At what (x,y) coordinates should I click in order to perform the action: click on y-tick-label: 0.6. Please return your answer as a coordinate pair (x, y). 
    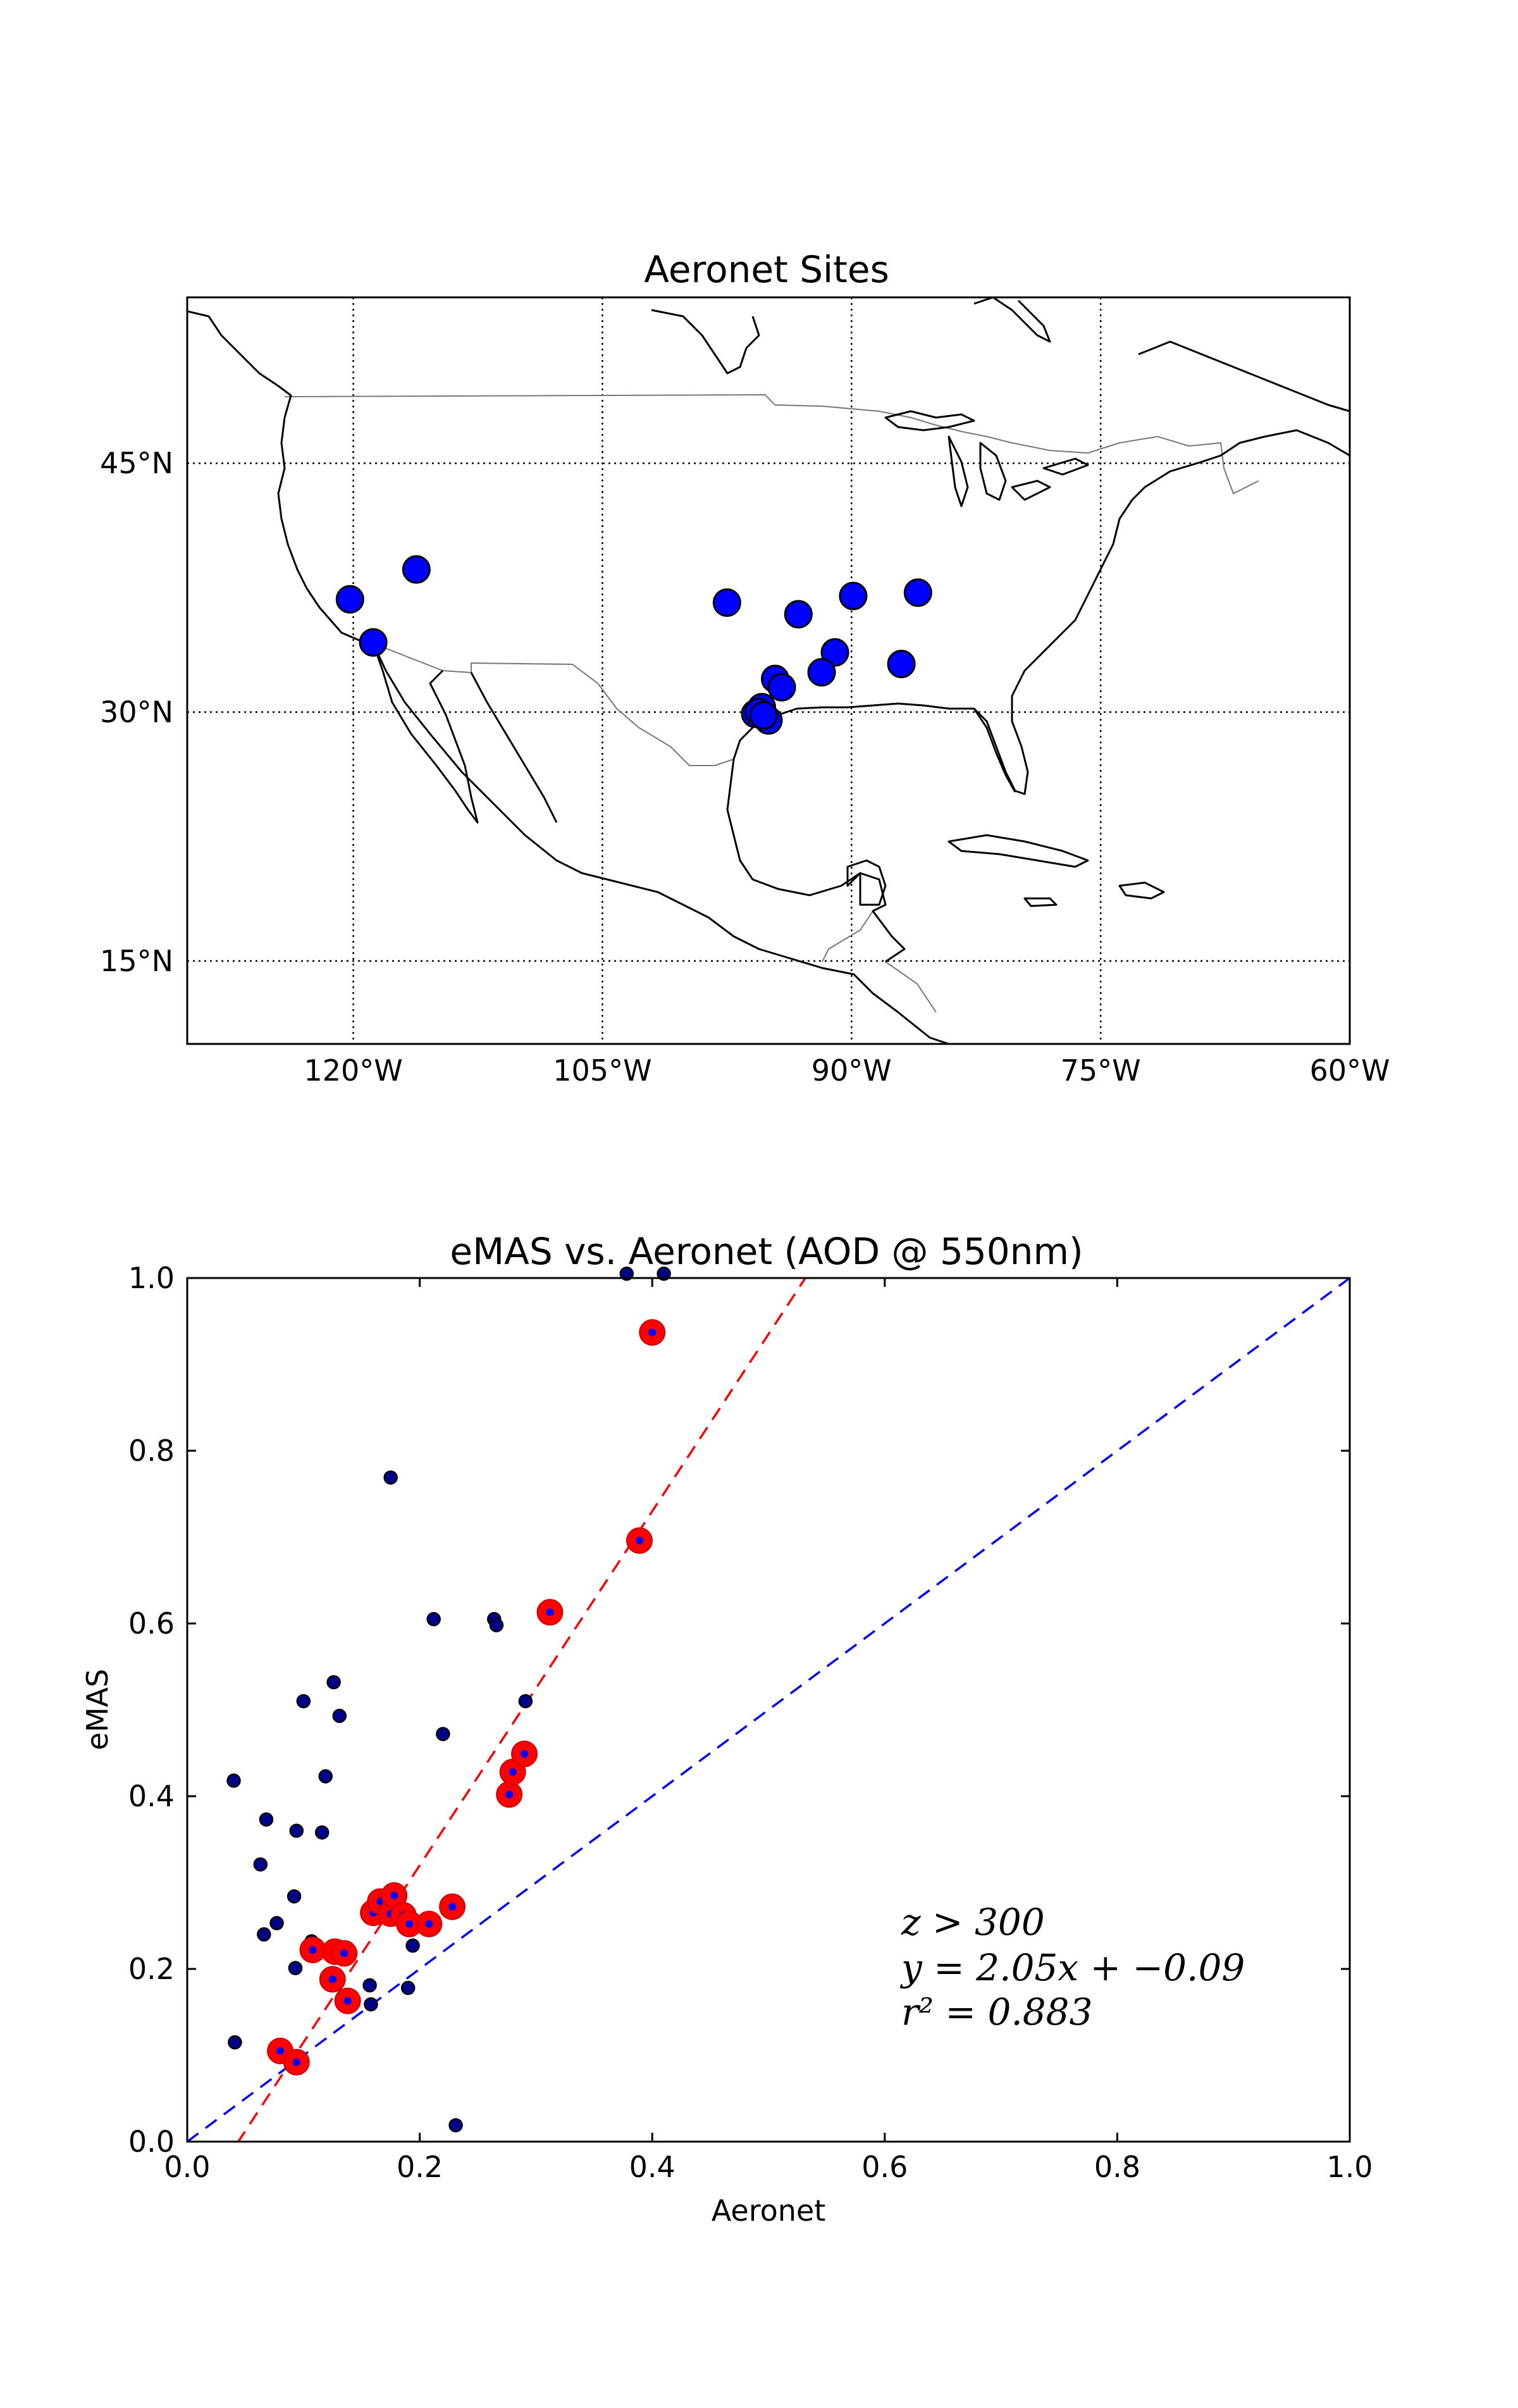
    Looking at the image, I should click on (151, 1623).